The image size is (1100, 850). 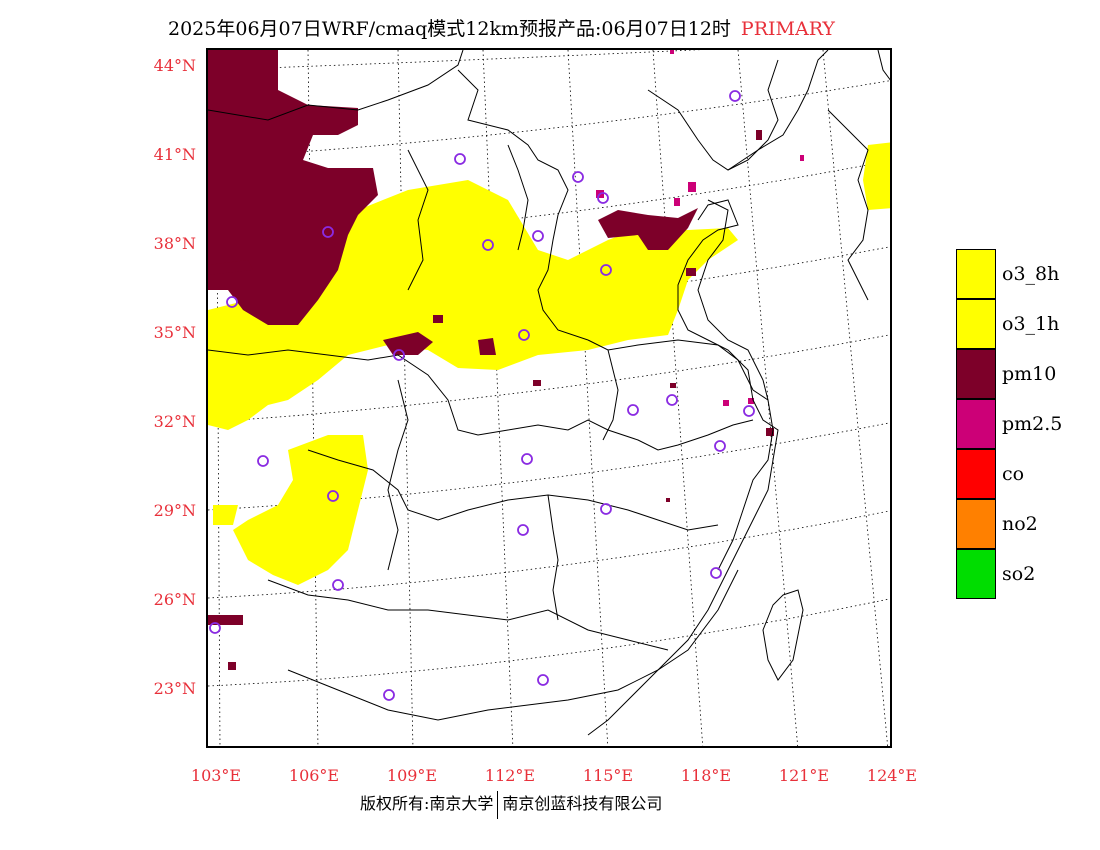 I want to click on copyright-footer: 版权所有:南京大学 南京创蓝科技有限公司, so click(x=511, y=804).